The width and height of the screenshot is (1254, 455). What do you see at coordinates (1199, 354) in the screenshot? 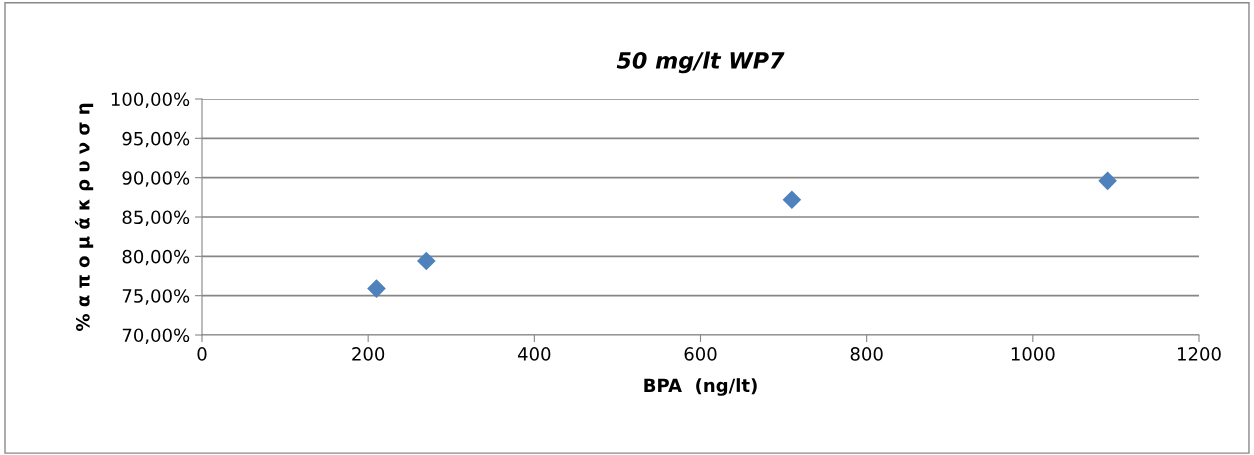
I see `x-tick-label: 1200` at bounding box center [1199, 354].